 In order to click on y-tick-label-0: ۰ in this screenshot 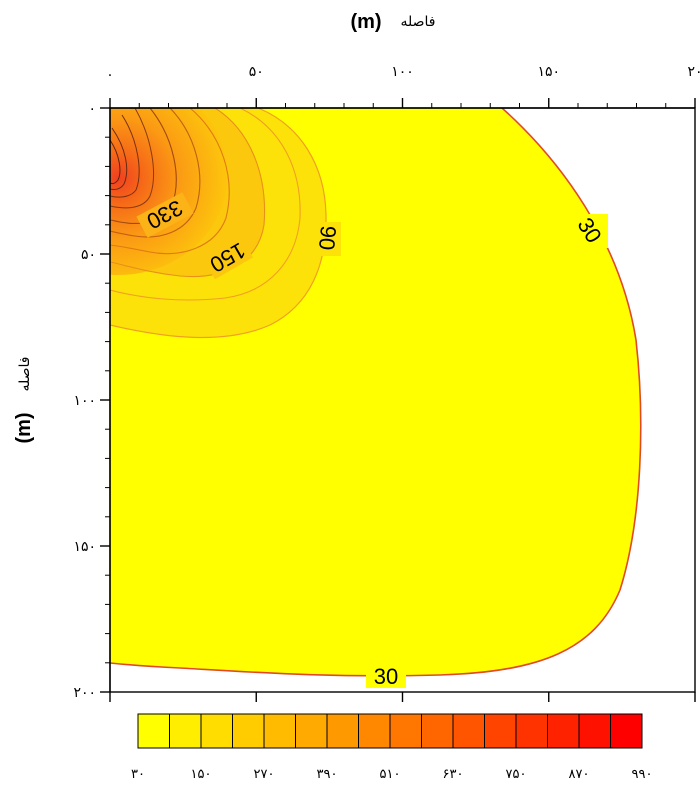, I will do `click(92, 109)`.